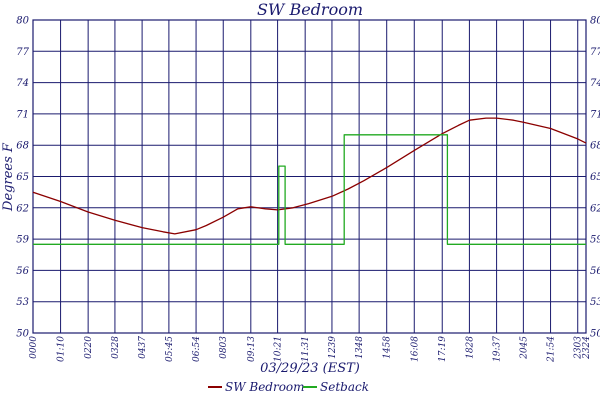  Describe the element at coordinates (22, 146) in the screenshot. I see `y-tick-label: 68` at that location.